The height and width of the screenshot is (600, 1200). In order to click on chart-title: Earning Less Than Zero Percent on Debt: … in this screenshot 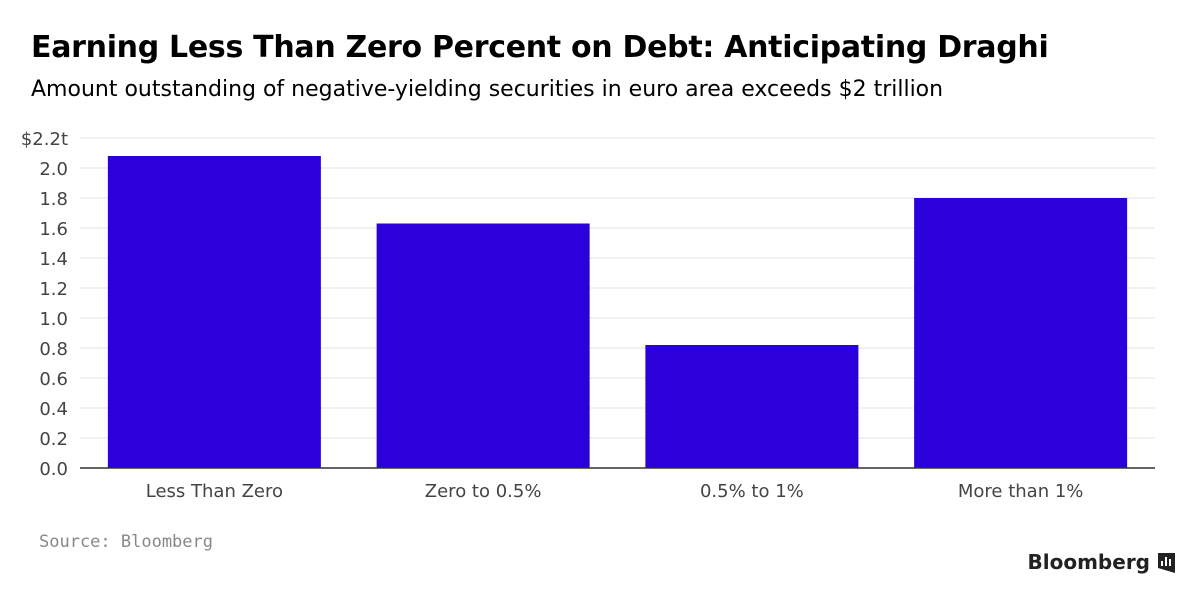, I will do `click(540, 47)`.